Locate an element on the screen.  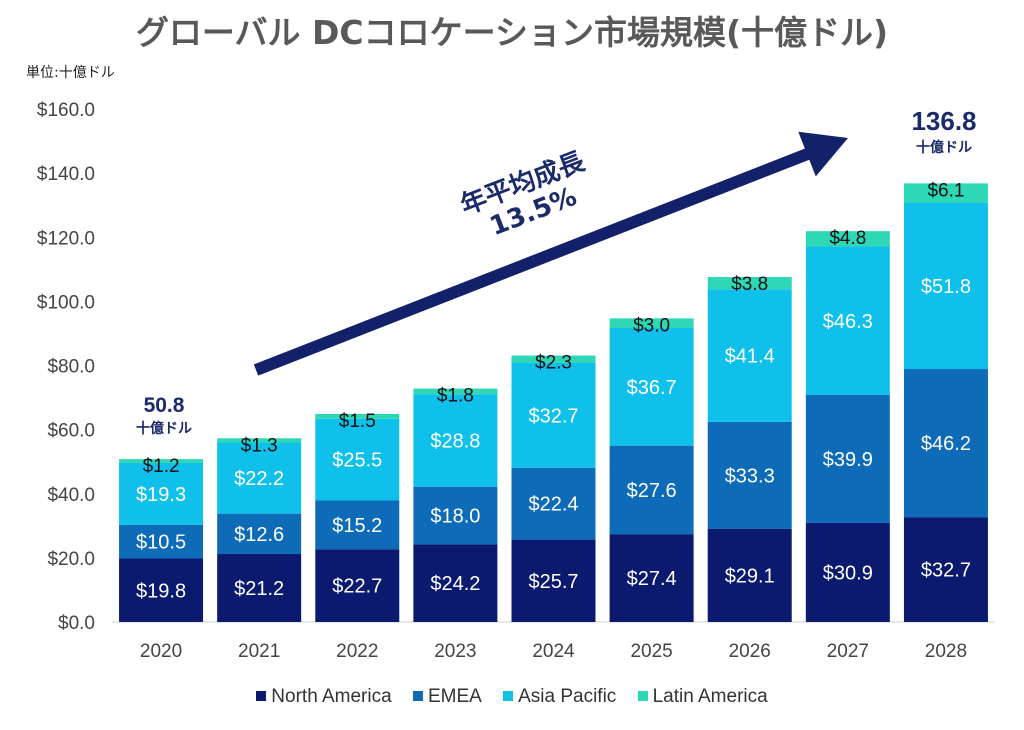
total-unit-2020: 十億ドル is located at coordinates (164, 429).